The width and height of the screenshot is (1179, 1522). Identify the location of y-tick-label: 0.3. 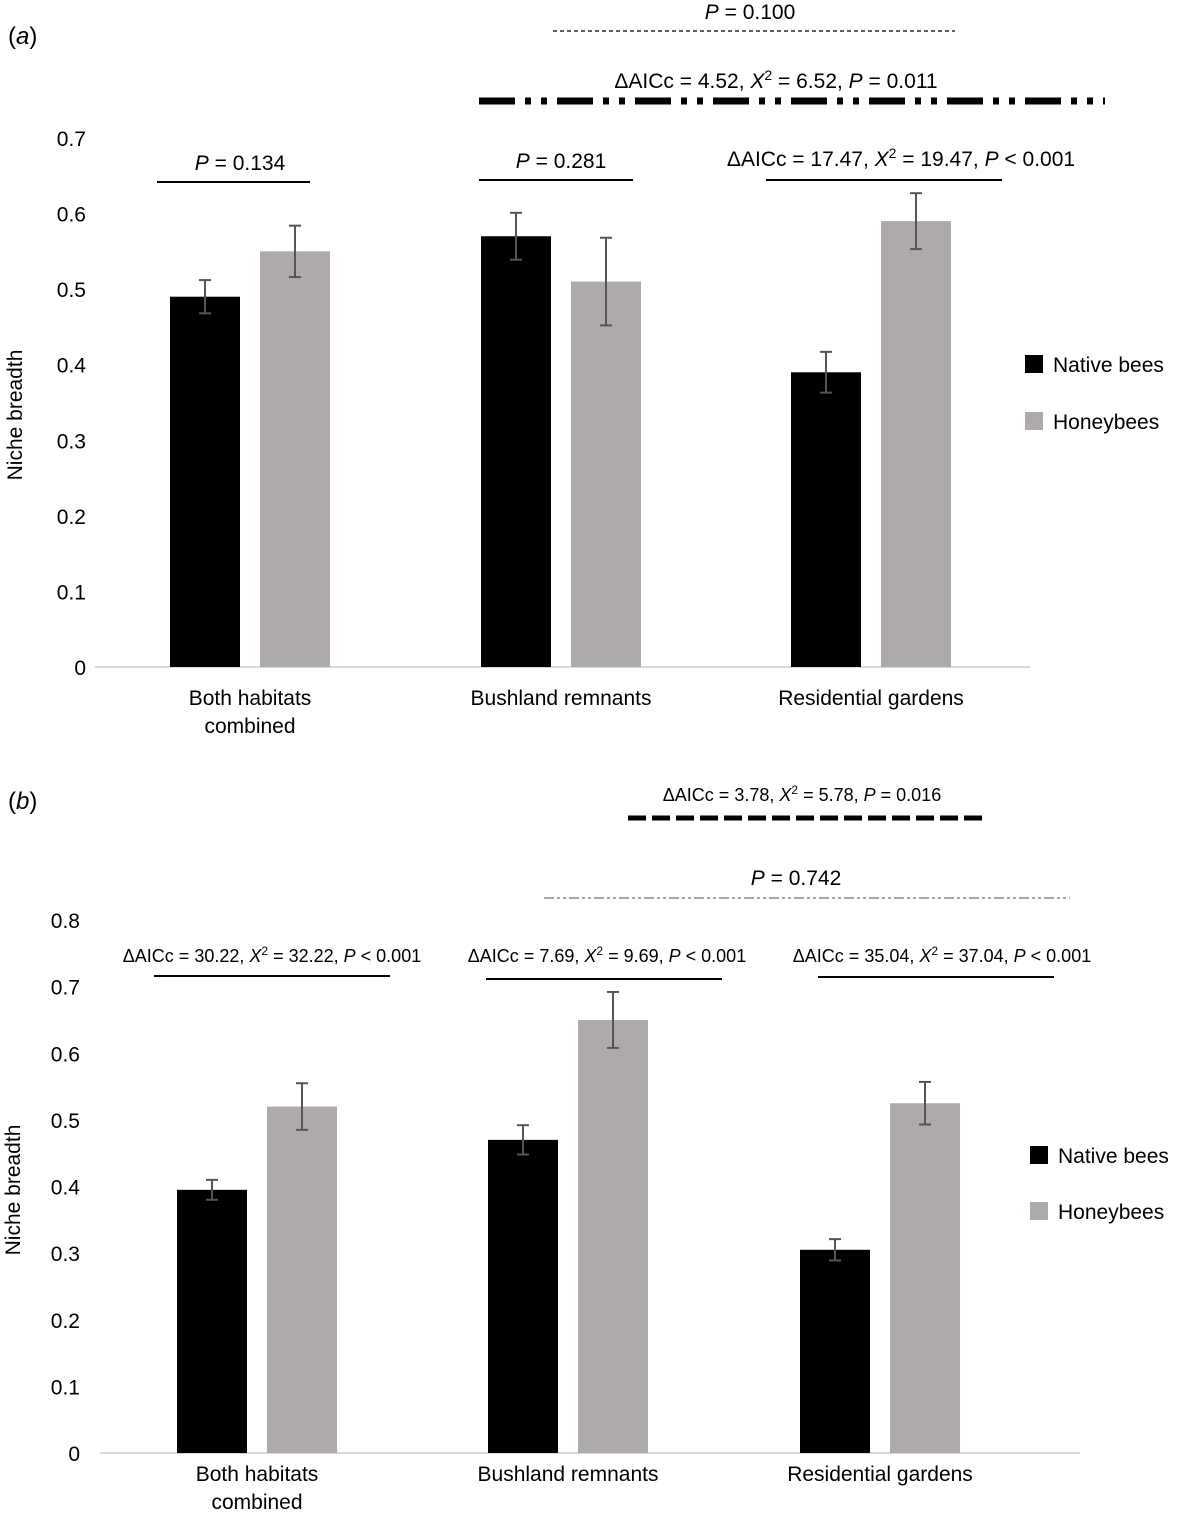
(71, 441).